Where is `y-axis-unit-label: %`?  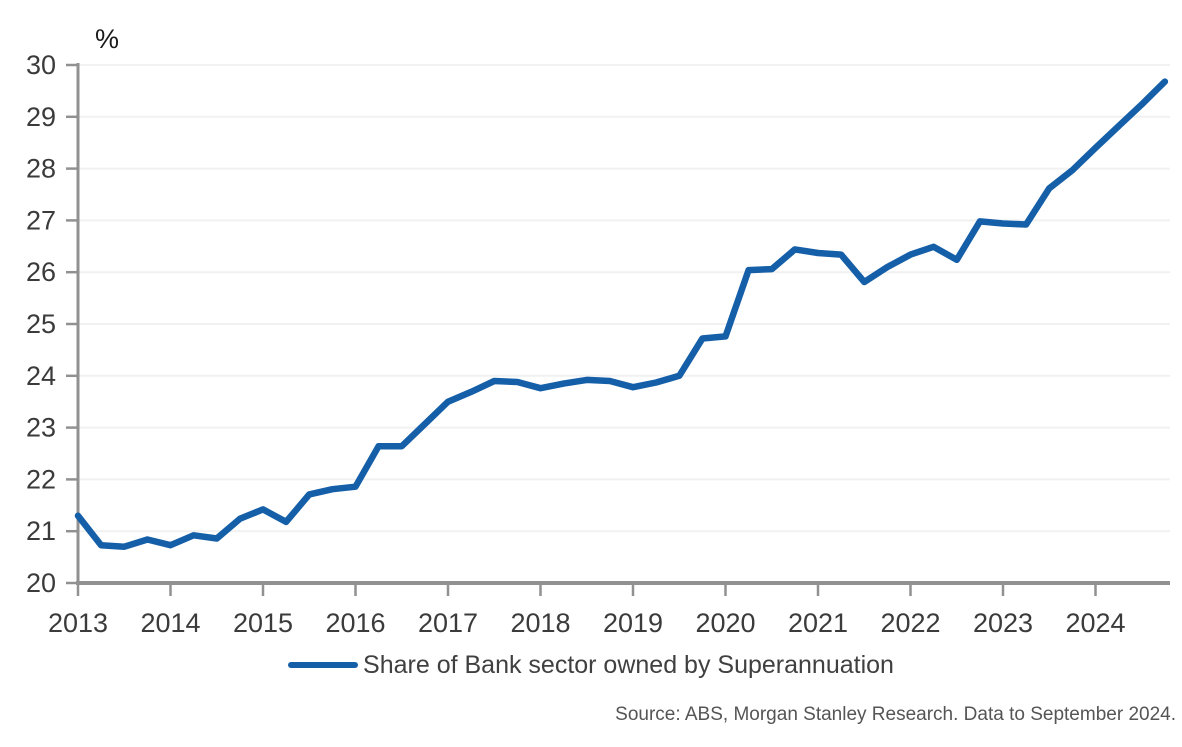 y-axis-unit-label: % is located at coordinates (107, 39).